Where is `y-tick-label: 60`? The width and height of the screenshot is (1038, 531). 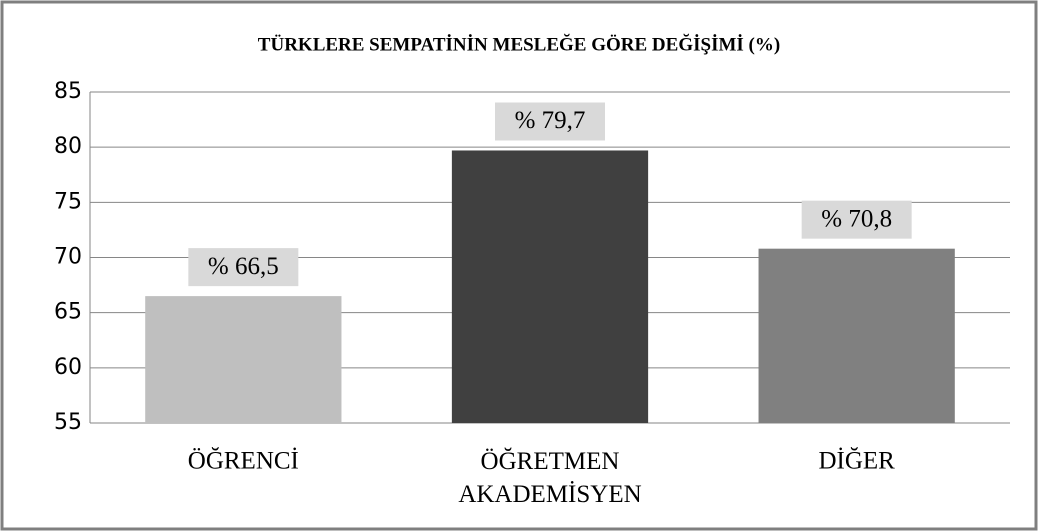 y-tick-label: 60 is located at coordinates (68, 367).